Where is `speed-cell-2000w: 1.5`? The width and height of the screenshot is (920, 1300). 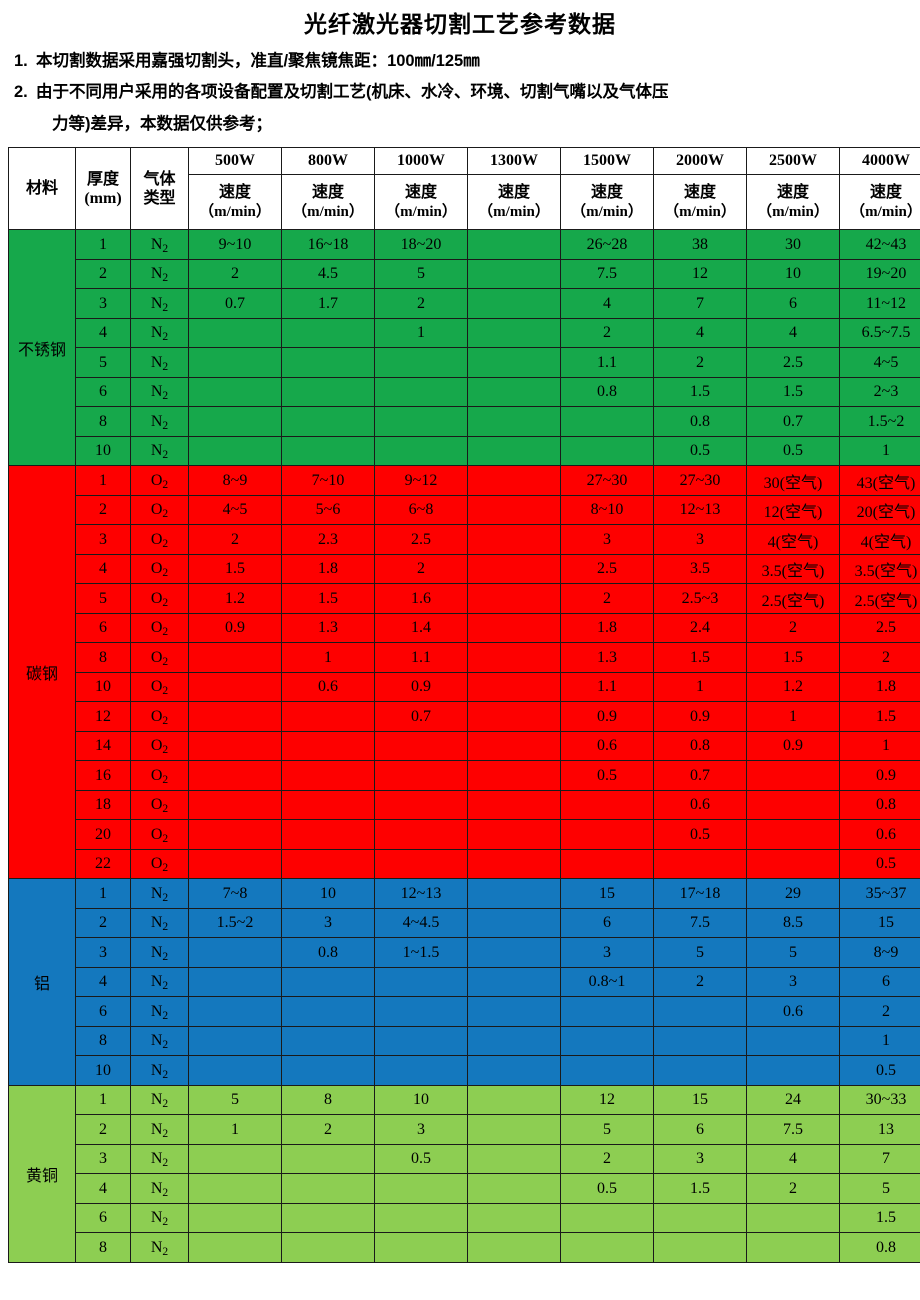
speed-cell-2000w: 1.5 is located at coordinates (700, 1188).